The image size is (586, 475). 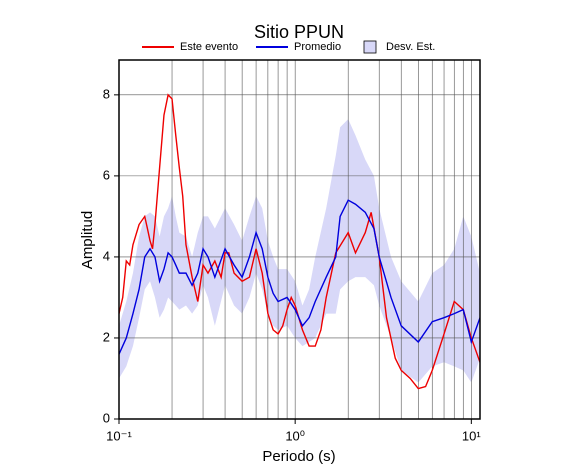 What do you see at coordinates (119, 435) in the screenshot?
I see `x-tick-label: 10⁻¹` at bounding box center [119, 435].